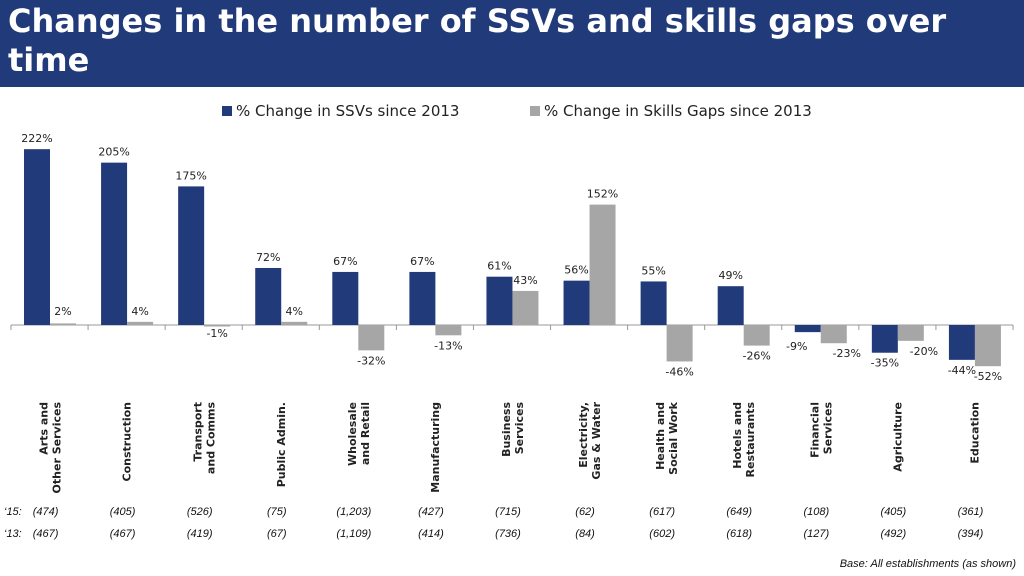  I want to click on legend-swatch-gaps, so click(535, 111).